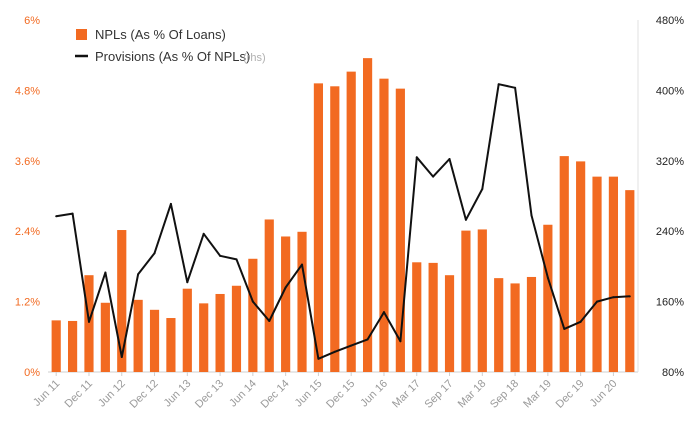 Image resolution: width=700 pixels, height=438 pixels. What do you see at coordinates (27, 162) in the screenshot?
I see `left-axis-tick-label: 3.6%` at bounding box center [27, 162].